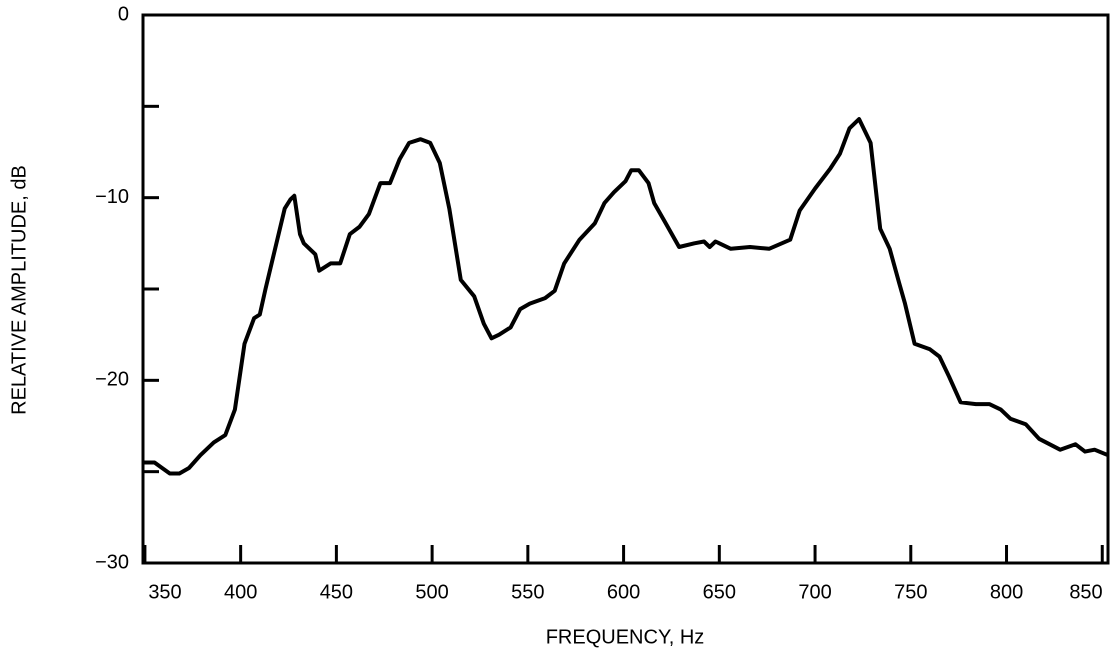 This screenshot has height=655, width=1118. What do you see at coordinates (112, 562) in the screenshot?
I see `y-tick-label: −30` at bounding box center [112, 562].